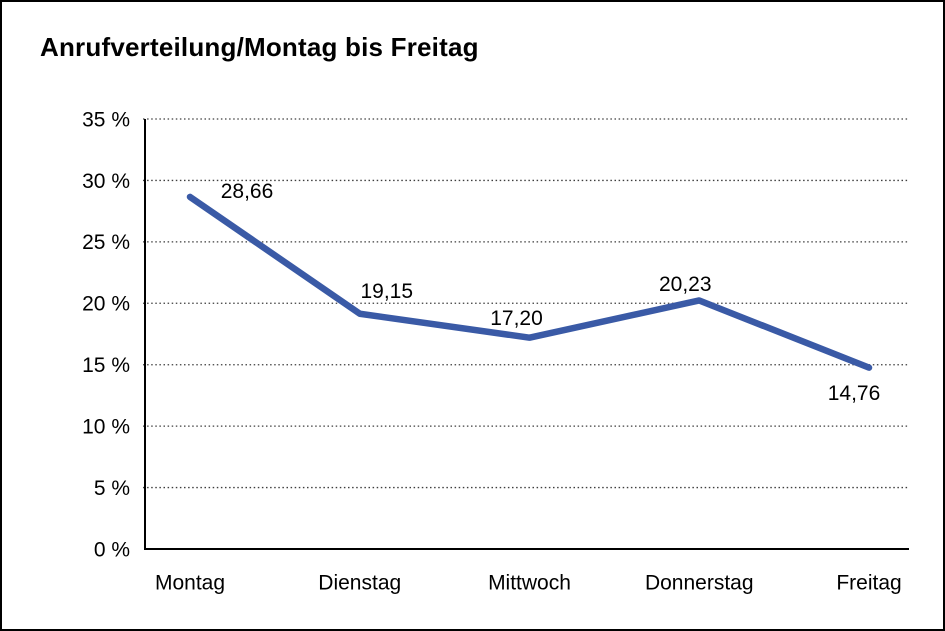 This screenshot has height=631, width=945. I want to click on y-tick-label-0: 0 %, so click(112, 549).